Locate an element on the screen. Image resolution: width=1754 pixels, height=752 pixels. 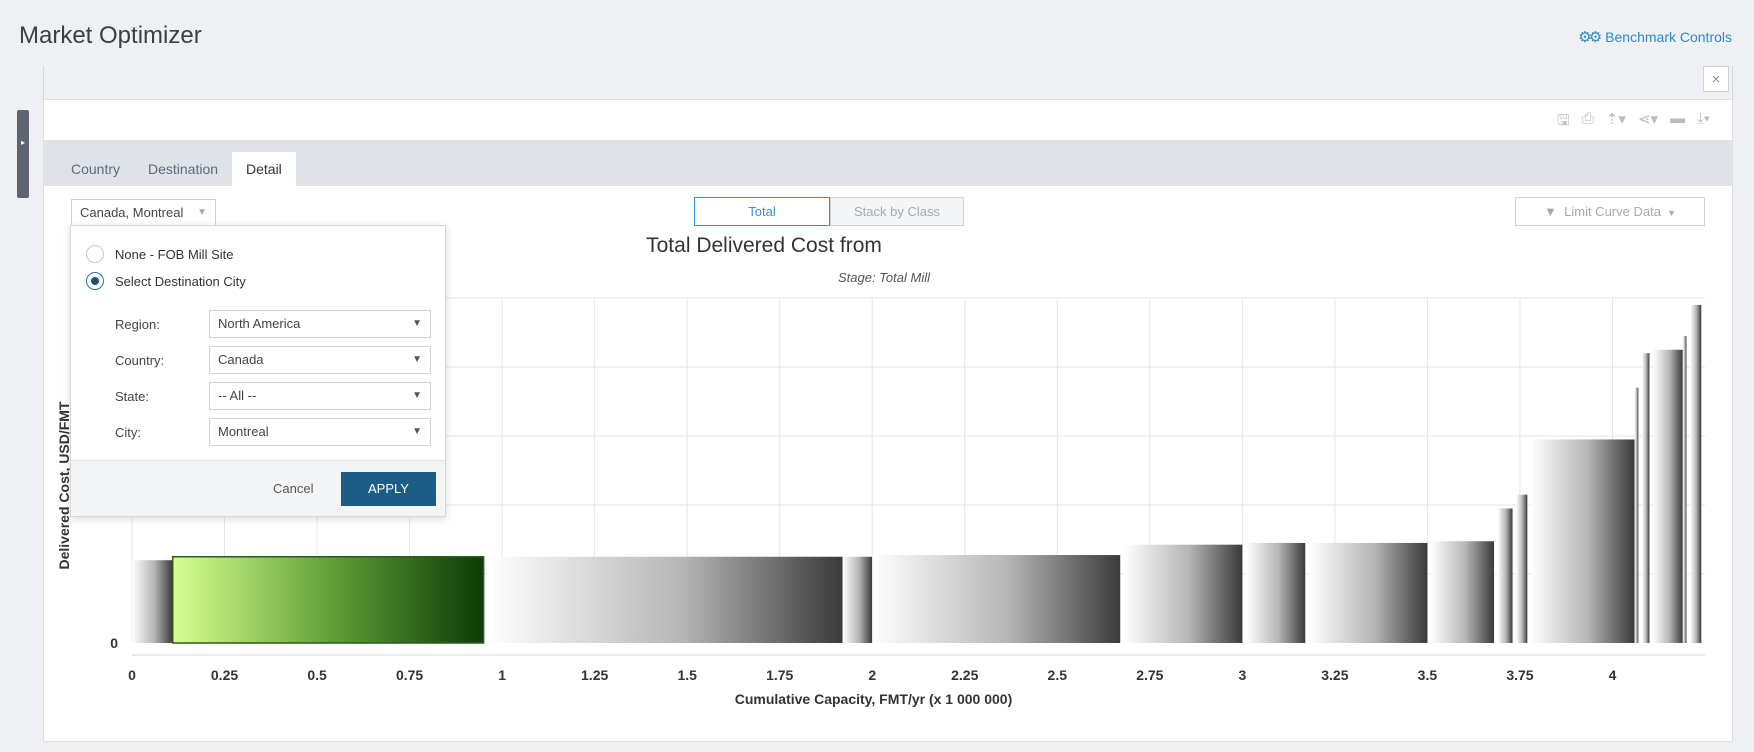
x-tick-label: 1 is located at coordinates (502, 675).